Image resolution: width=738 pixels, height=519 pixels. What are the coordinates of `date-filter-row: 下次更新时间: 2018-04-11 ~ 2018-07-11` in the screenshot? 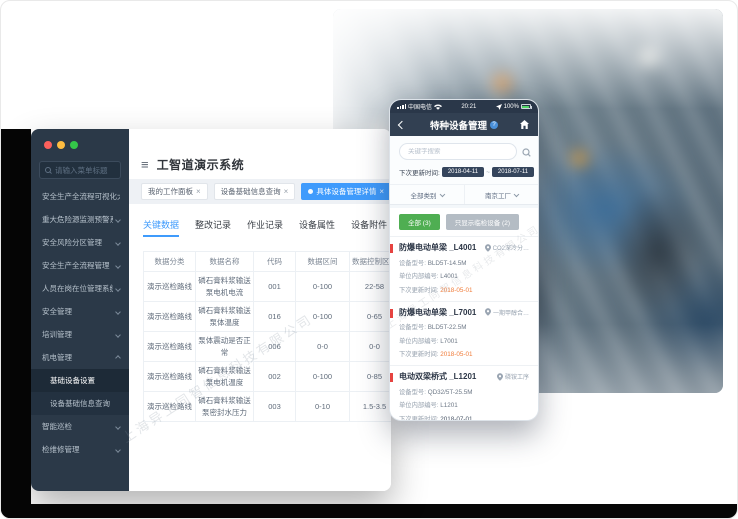 It's located at (464, 174).